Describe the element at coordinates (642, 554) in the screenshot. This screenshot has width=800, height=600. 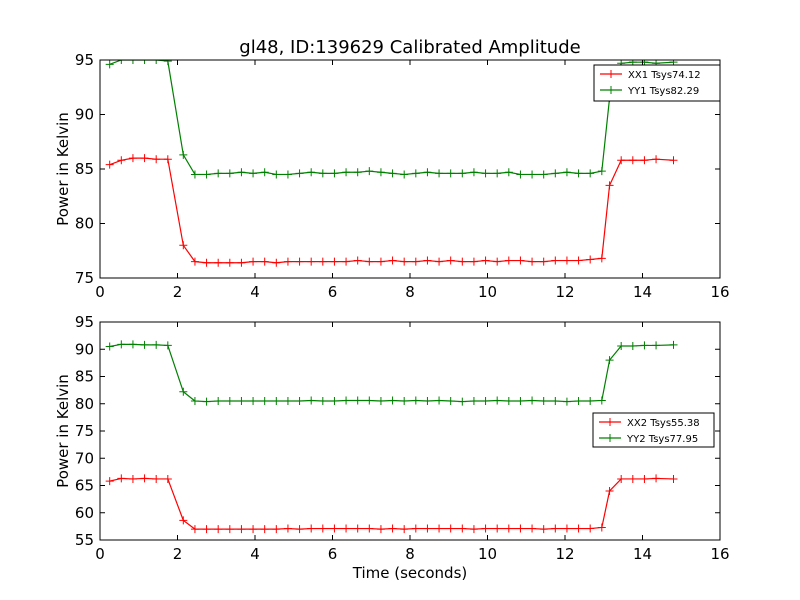
I see `x-tick-label: 14` at that location.